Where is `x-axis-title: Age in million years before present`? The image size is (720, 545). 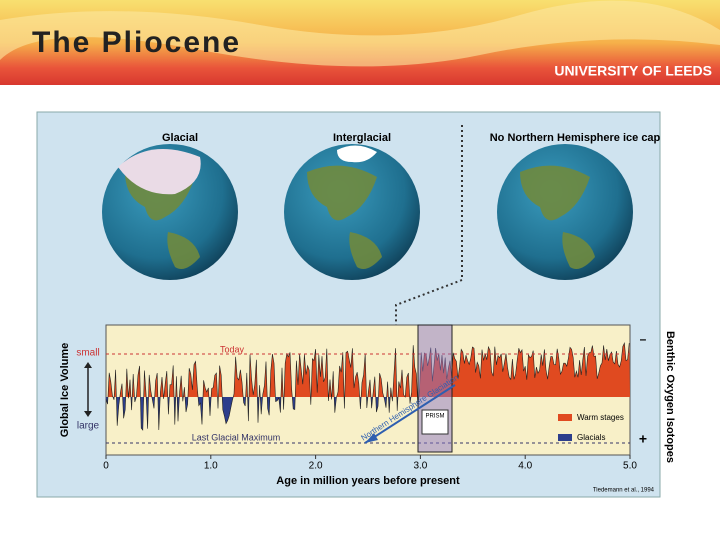 x-axis-title: Age in million years before present is located at coordinates (368, 481).